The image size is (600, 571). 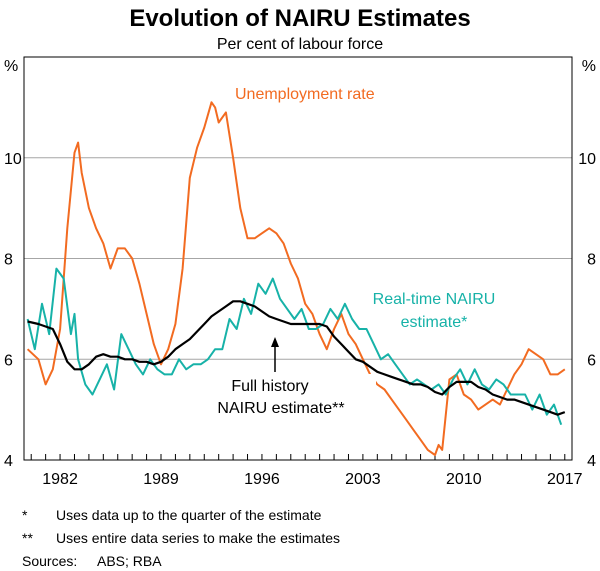 I want to click on y-tick-left-6: 6, so click(x=8, y=360).